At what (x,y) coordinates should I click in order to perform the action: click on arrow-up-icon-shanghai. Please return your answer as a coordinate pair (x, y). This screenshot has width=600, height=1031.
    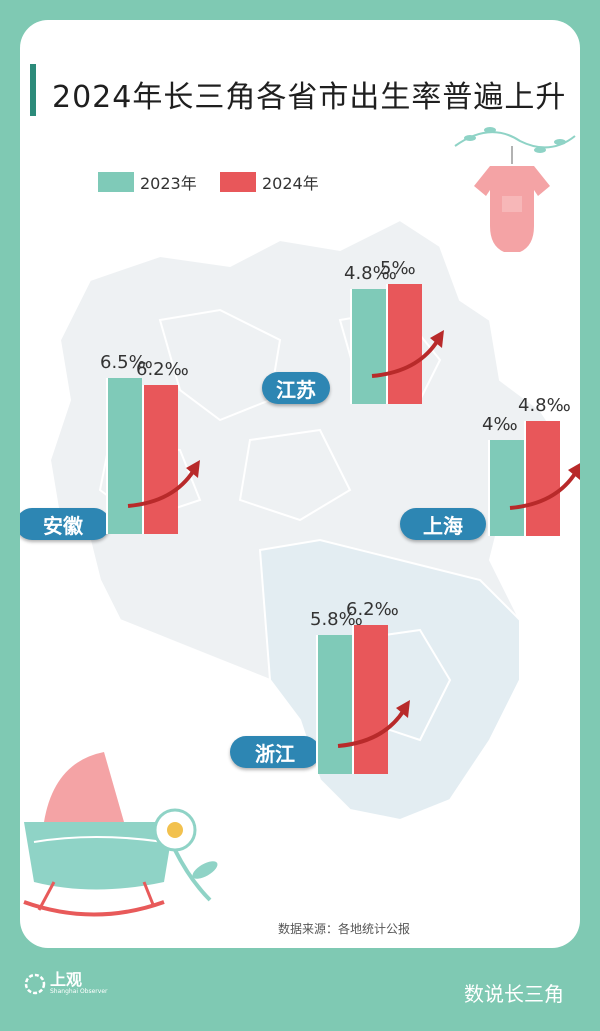
    Looking at the image, I should click on (544, 486).